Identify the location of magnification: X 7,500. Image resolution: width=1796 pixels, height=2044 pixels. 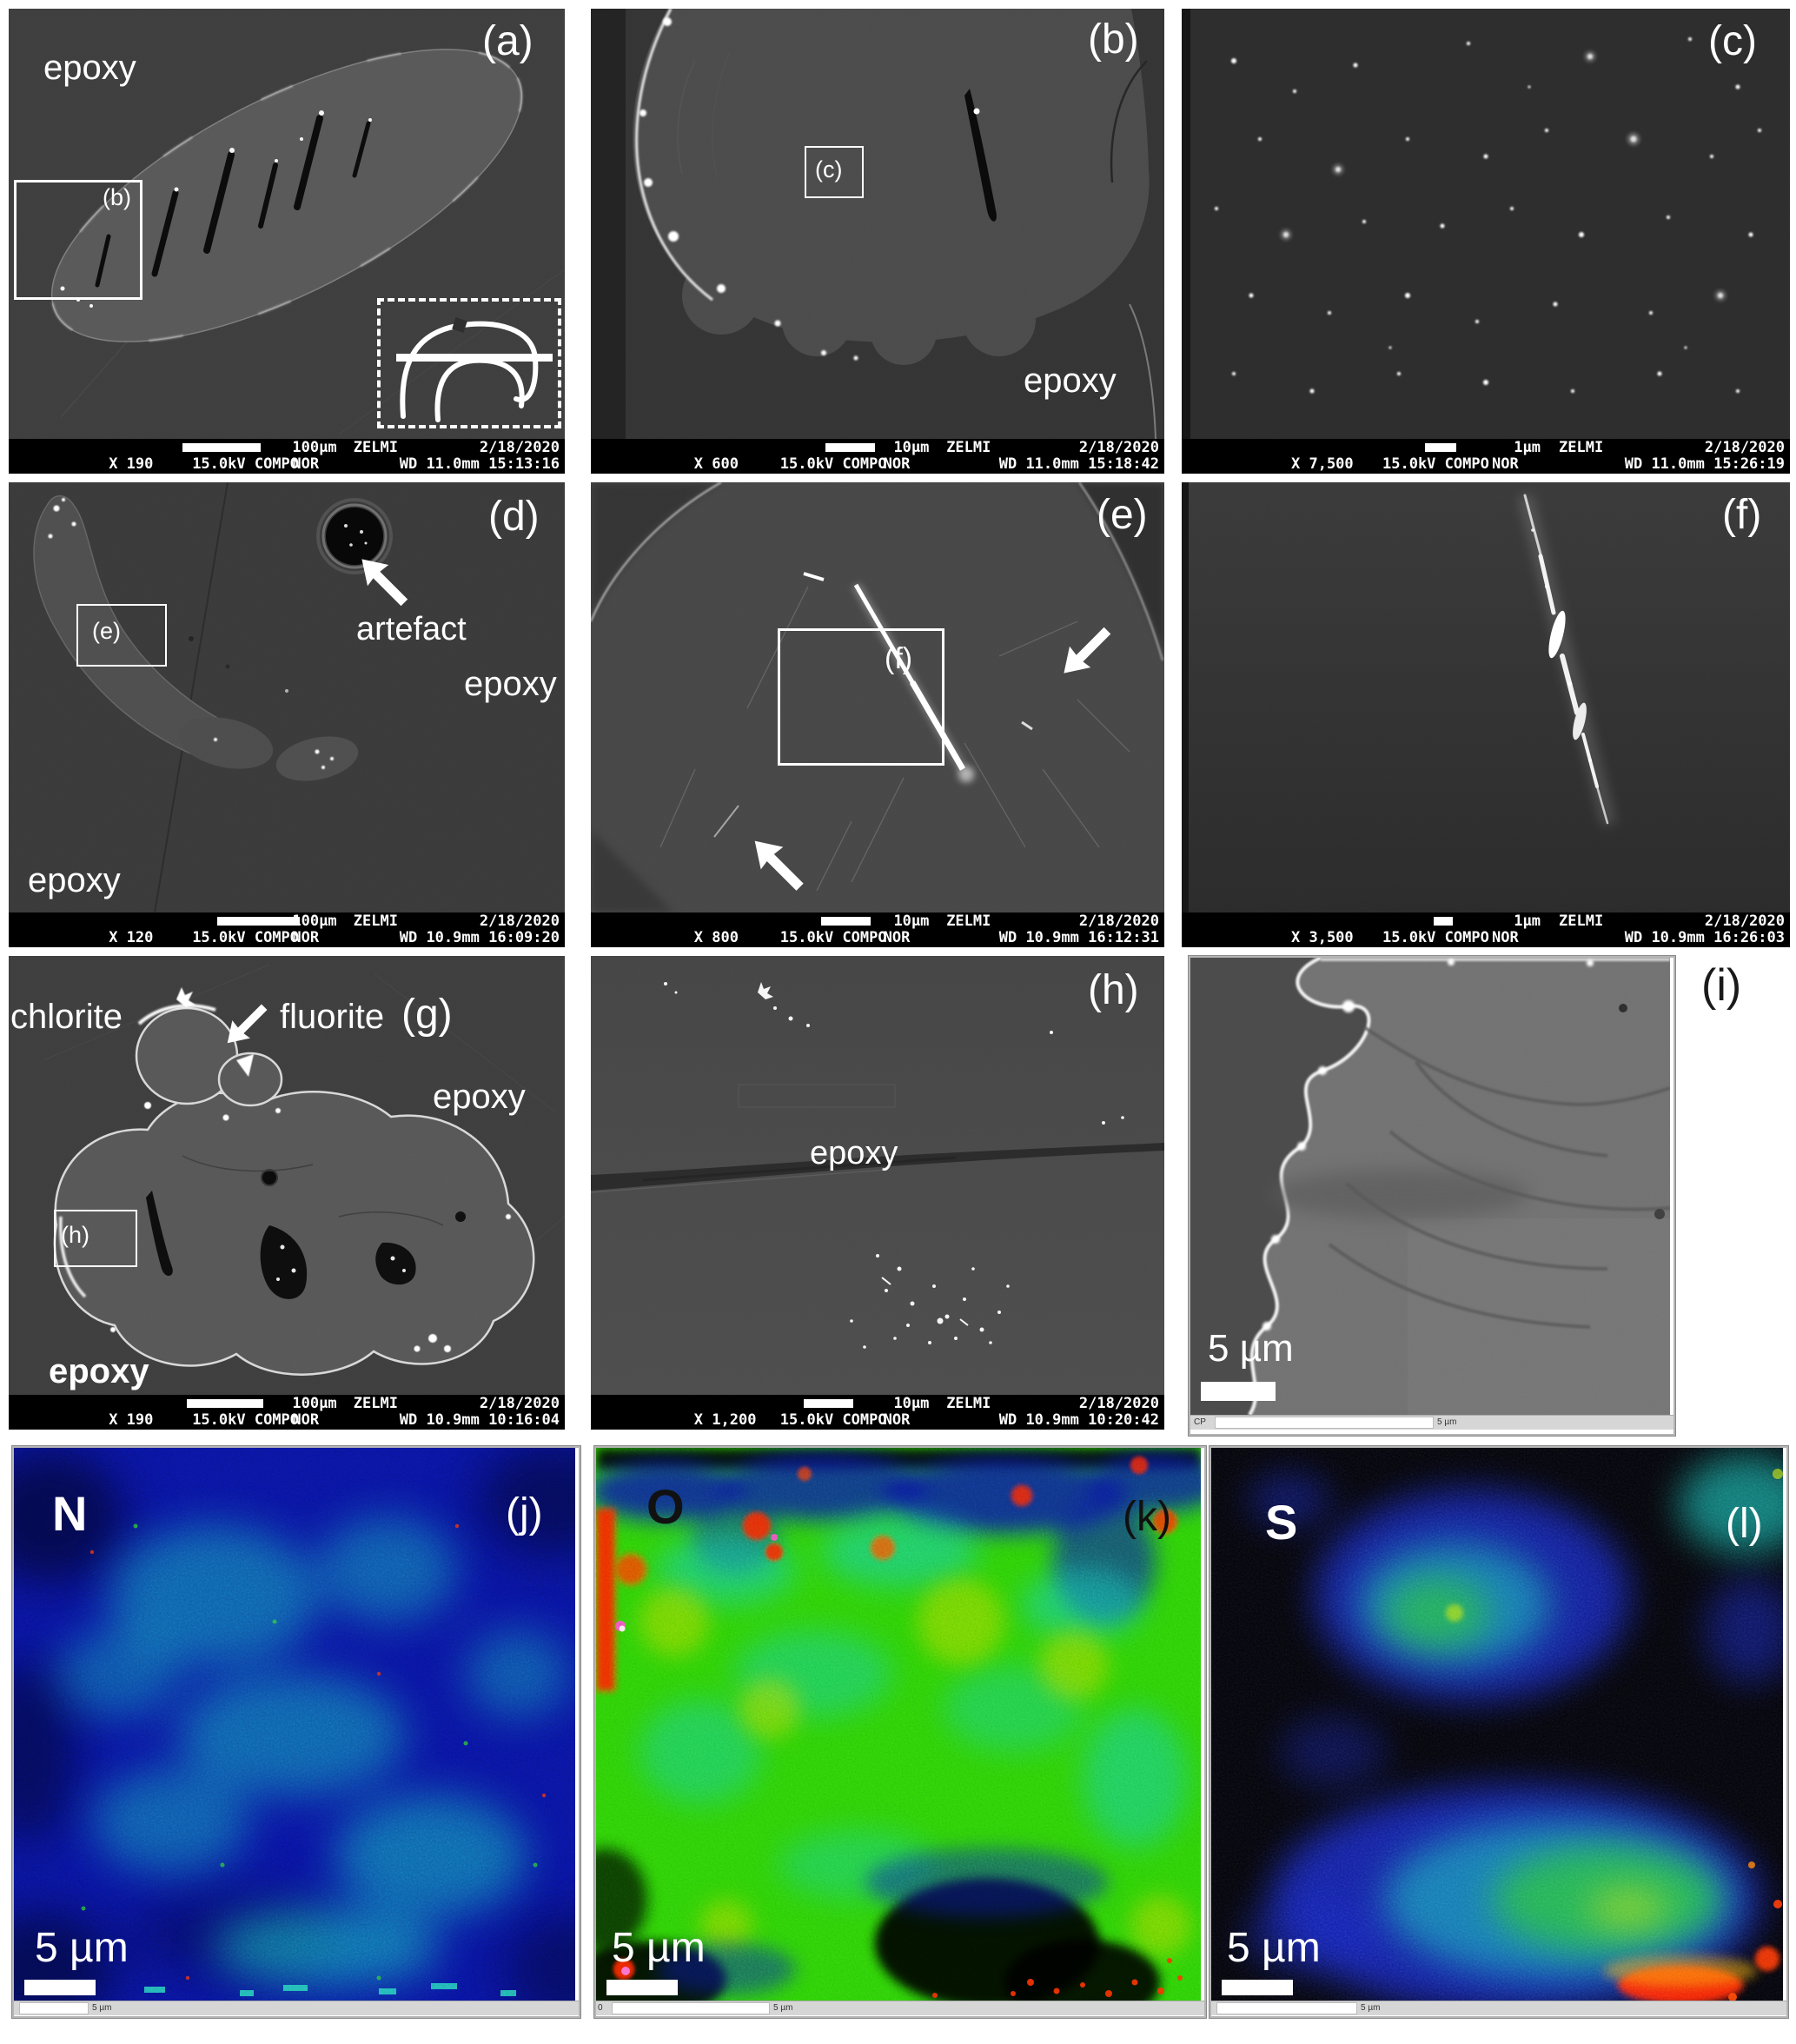
(1322, 464).